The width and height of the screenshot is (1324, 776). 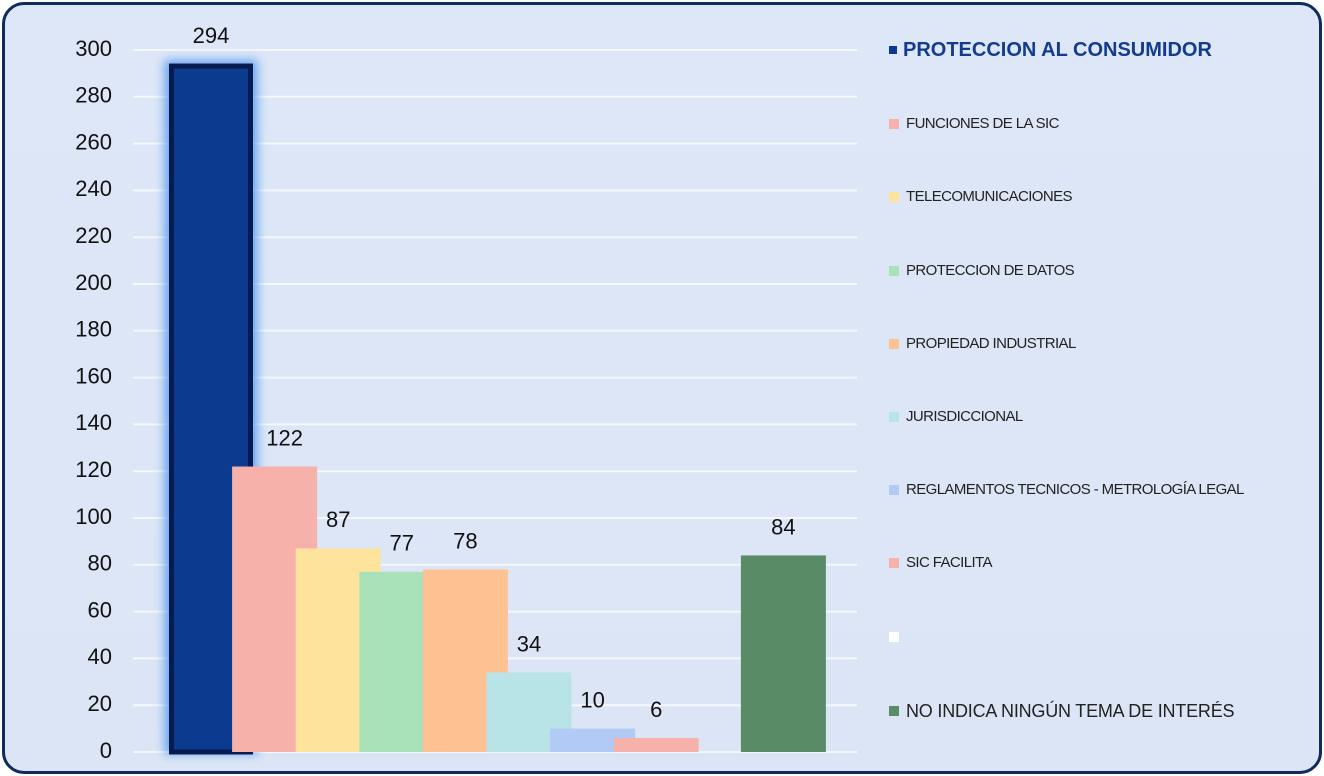 I want to click on legend-label: FUNCIONES DE LA SIC, so click(x=982, y=124).